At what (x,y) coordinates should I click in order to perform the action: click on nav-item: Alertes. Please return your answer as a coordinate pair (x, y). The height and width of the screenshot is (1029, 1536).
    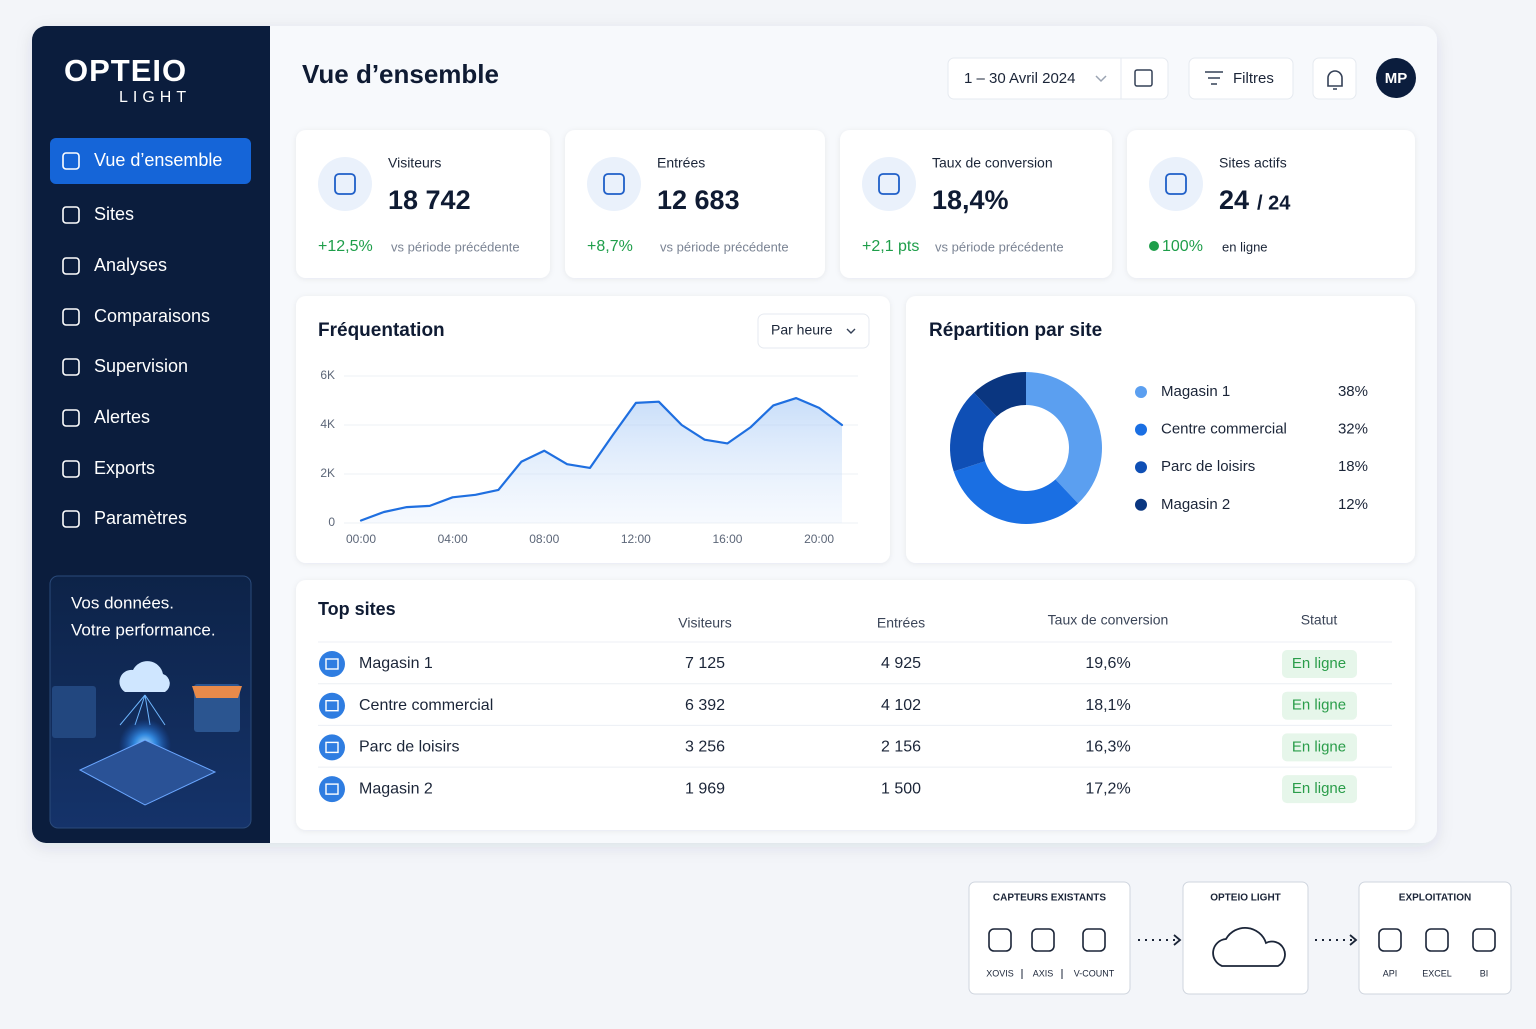
    Looking at the image, I should click on (122, 417).